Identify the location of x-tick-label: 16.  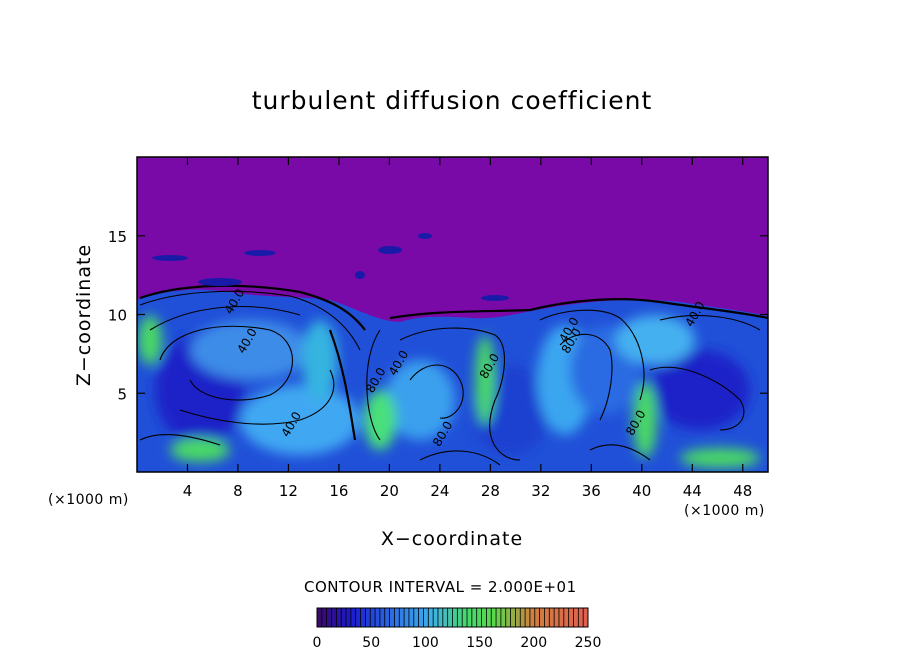
(338, 491).